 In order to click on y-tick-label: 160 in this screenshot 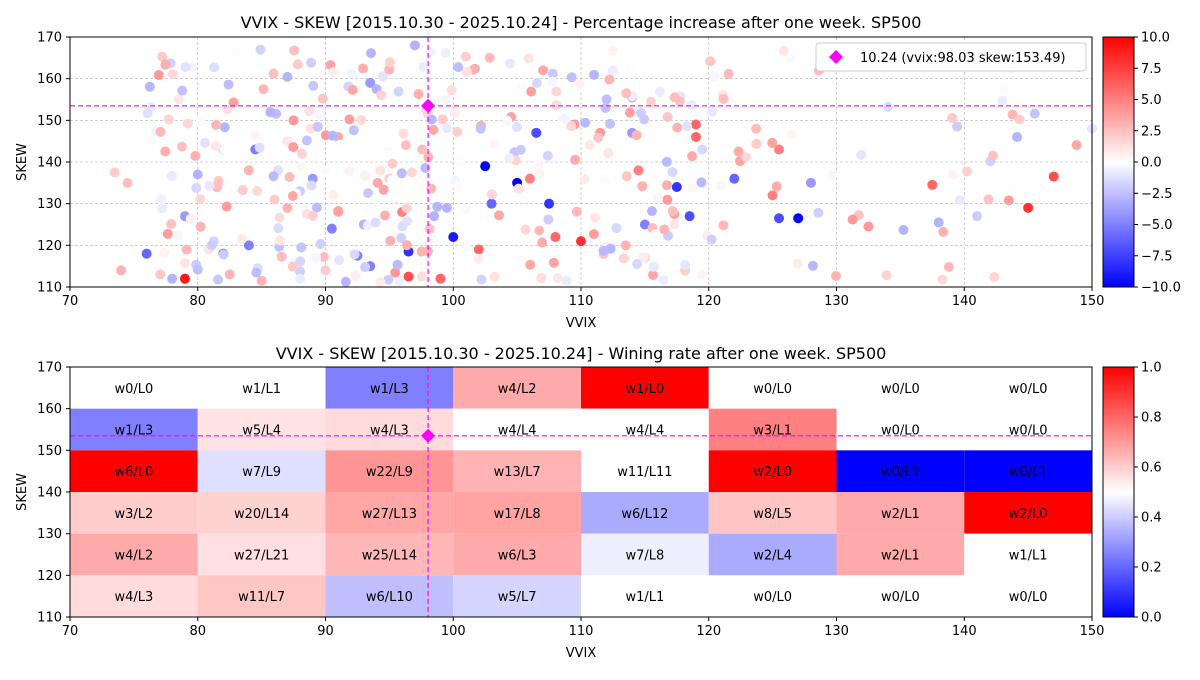, I will do `click(49, 79)`.